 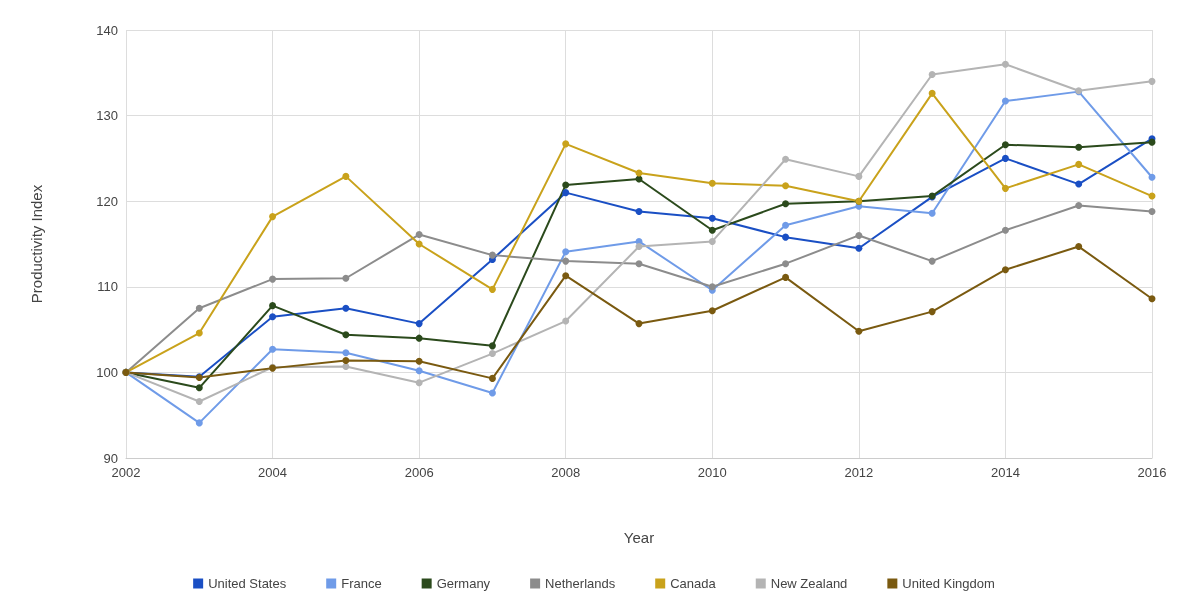 What do you see at coordinates (107, 201) in the screenshot?
I see `y-tick-label: 120` at bounding box center [107, 201].